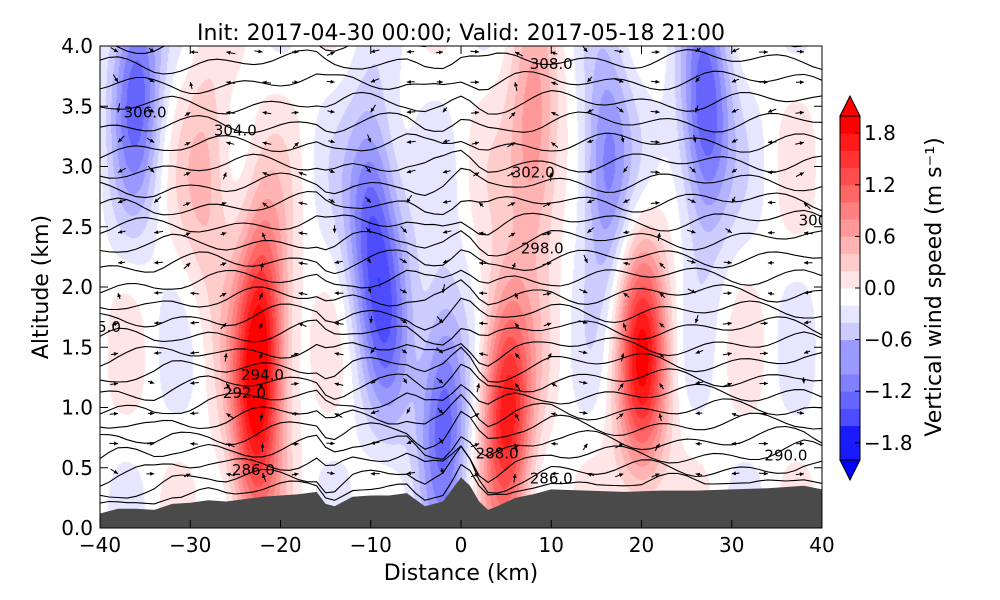  Describe the element at coordinates (100, 545) in the screenshot. I see `x-tick-label: −40` at that location.